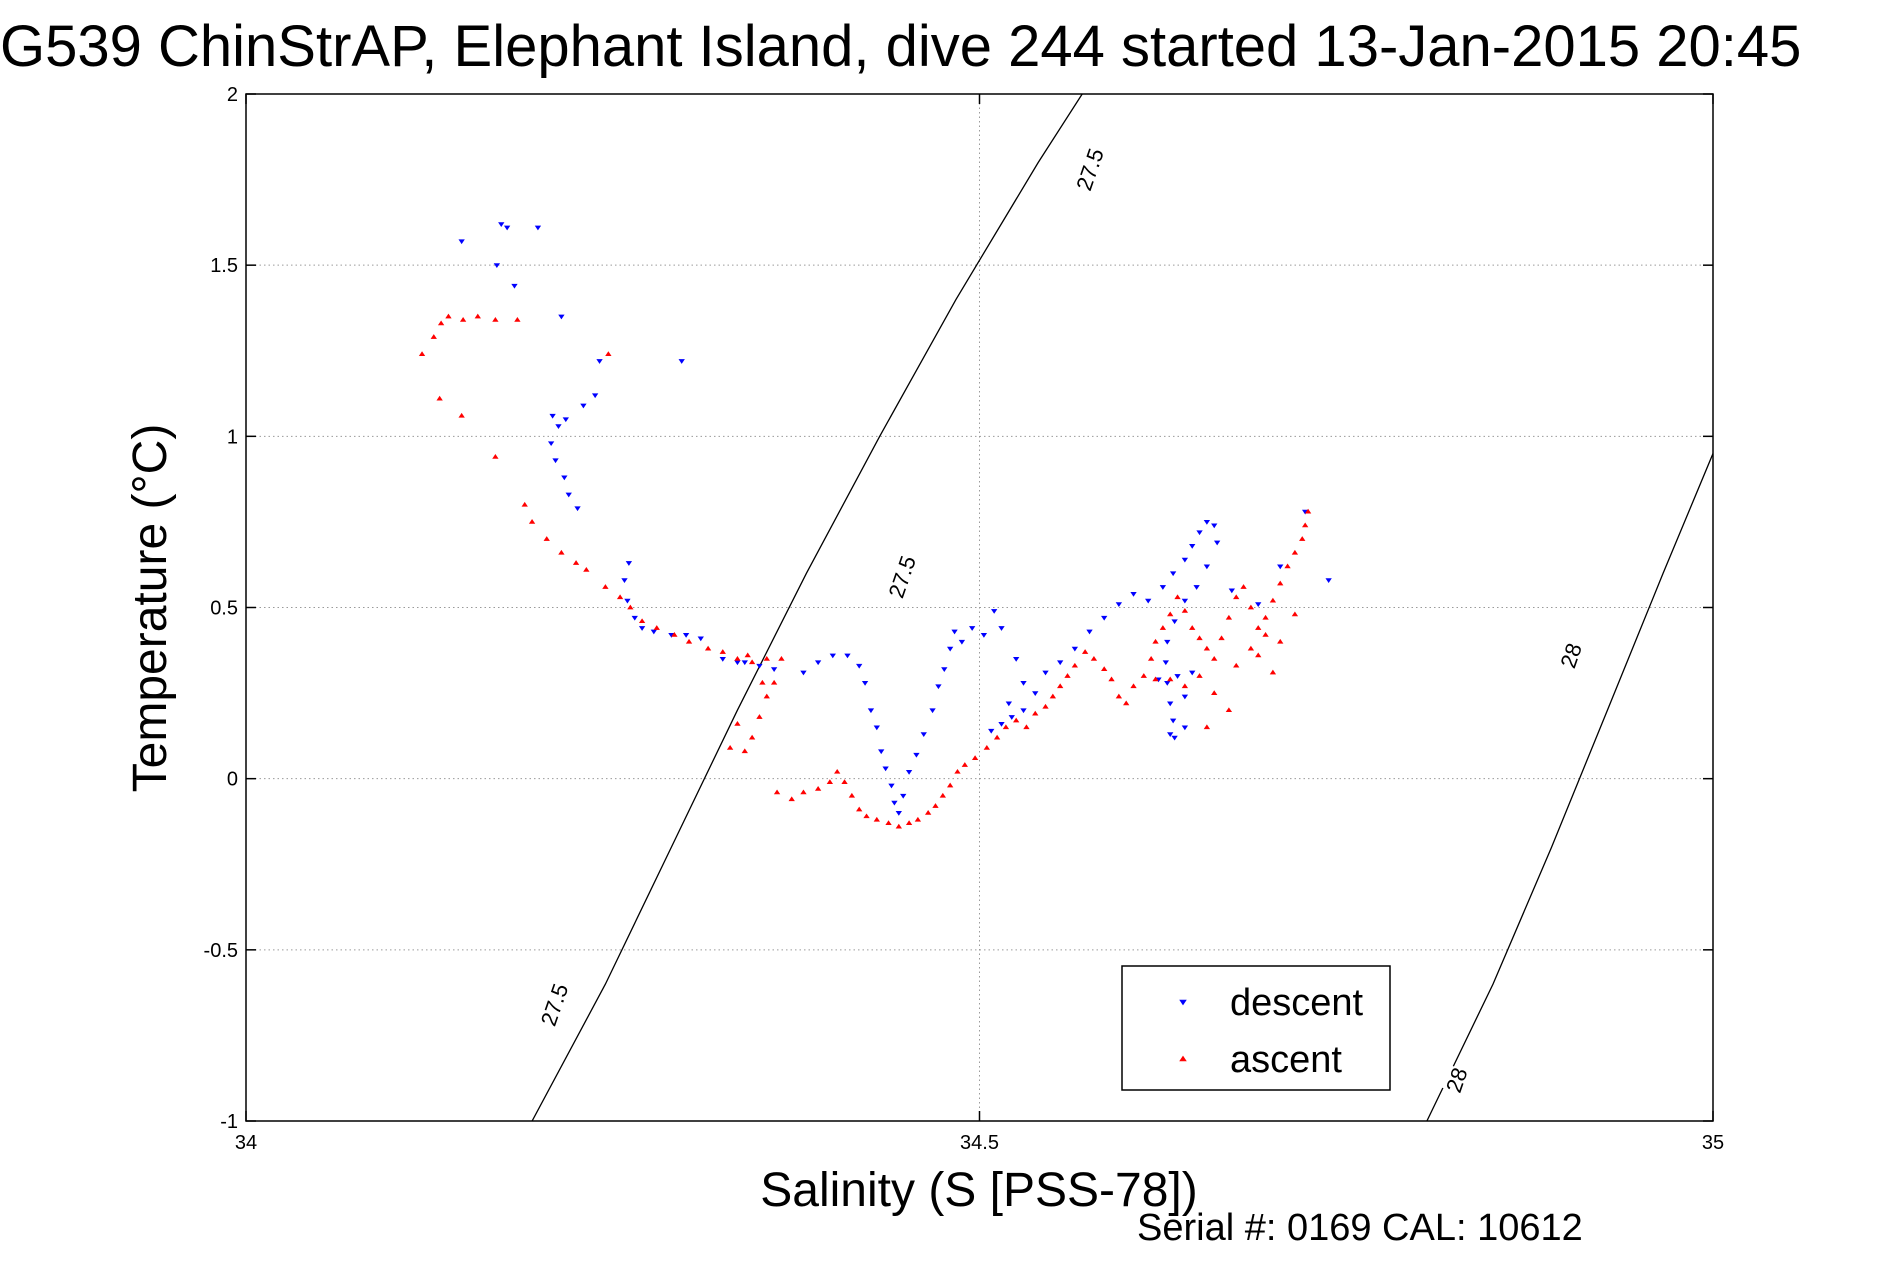  I want to click on legend-box, so click(1256, 1028).